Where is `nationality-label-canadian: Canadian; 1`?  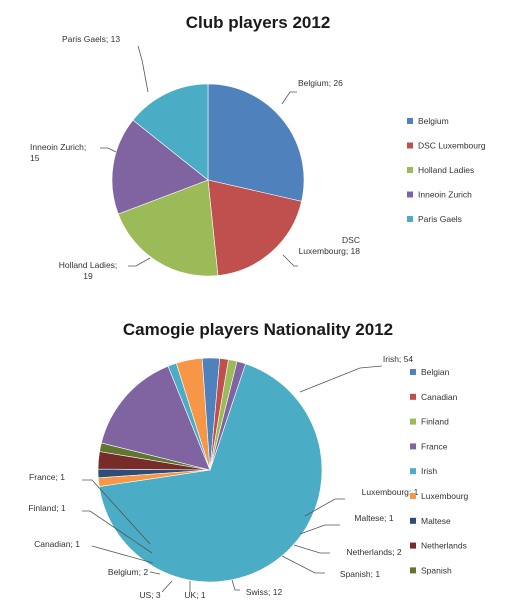 nationality-label-canadian: Canadian; 1 is located at coordinates (57, 544).